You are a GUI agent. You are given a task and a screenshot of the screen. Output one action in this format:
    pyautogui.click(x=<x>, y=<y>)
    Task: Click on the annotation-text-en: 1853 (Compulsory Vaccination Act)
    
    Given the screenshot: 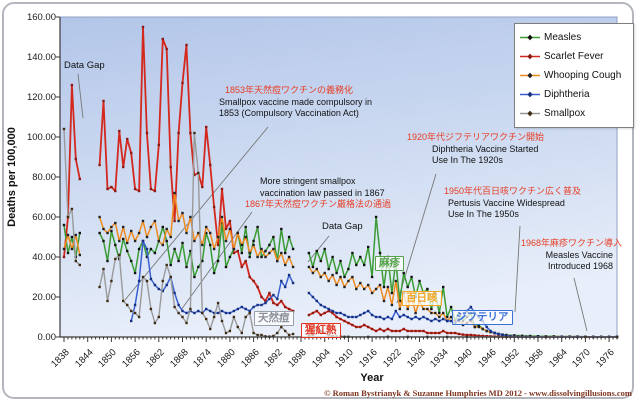 What is the action you would take?
    pyautogui.click(x=289, y=113)
    